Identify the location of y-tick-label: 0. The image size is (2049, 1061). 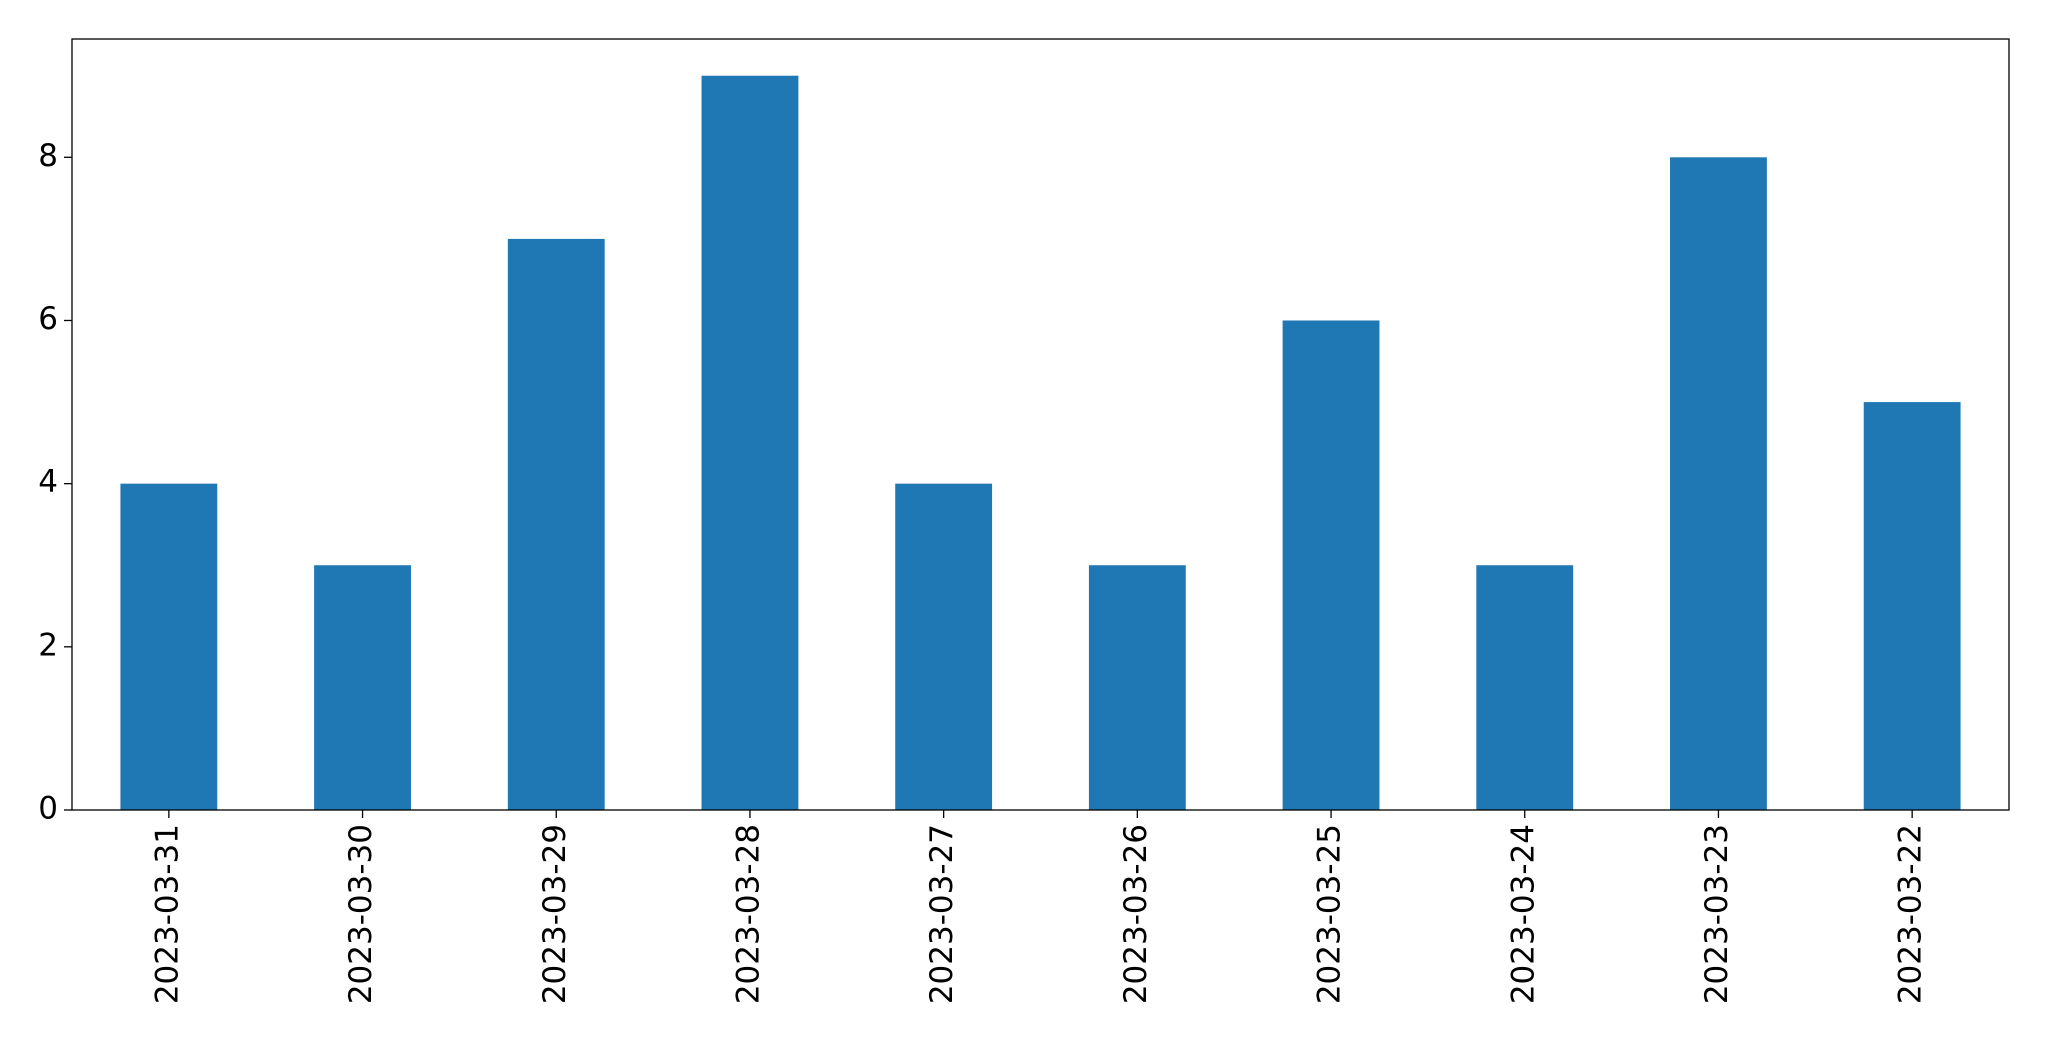
(48, 809).